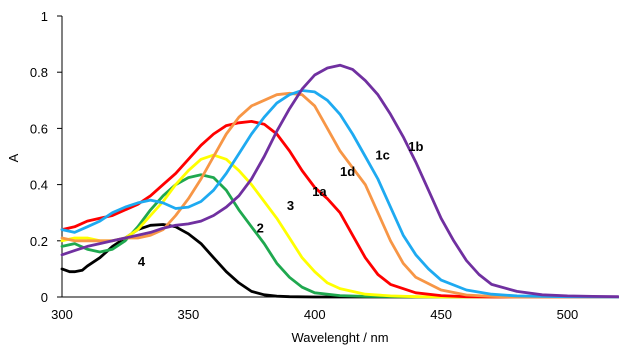  I want to click on y-tick-label: 0, so click(44, 297).